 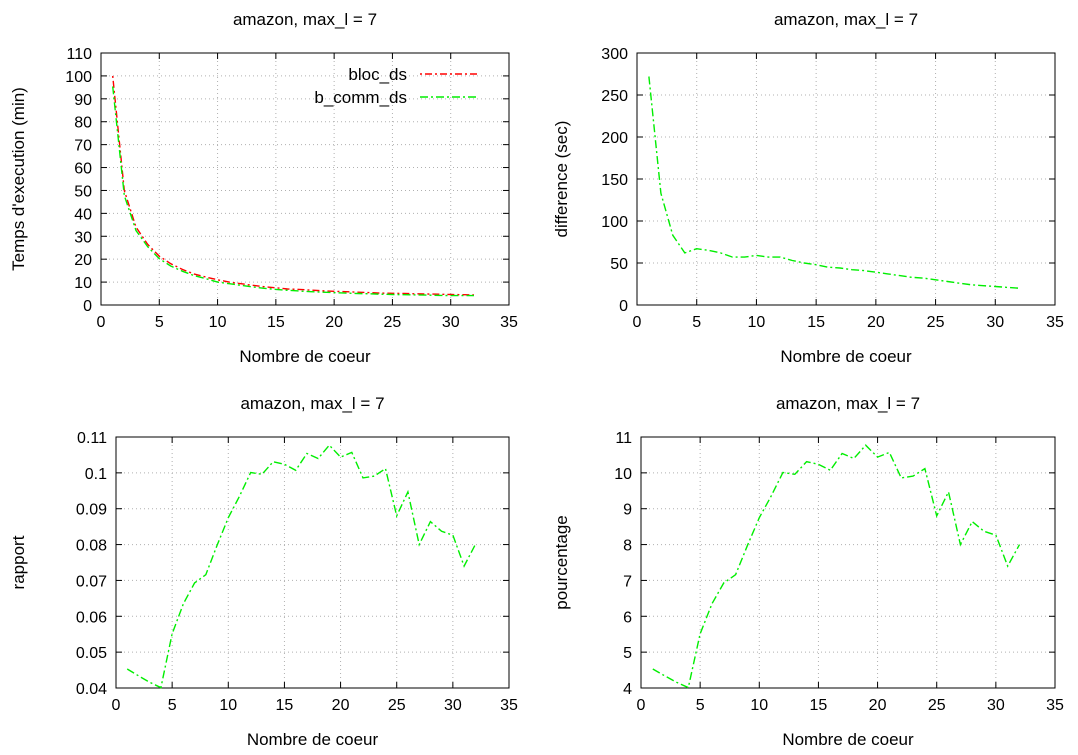 I want to click on y-axis-label: Temps d'execution (min), so click(x=18, y=179).